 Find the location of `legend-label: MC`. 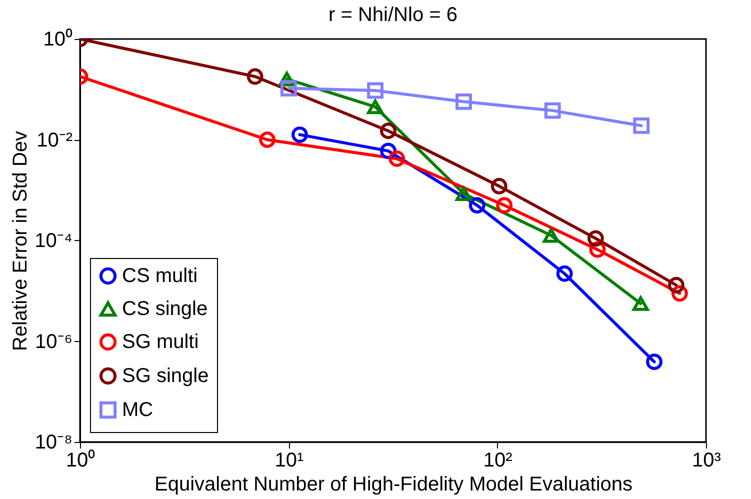

legend-label: MC is located at coordinates (138, 410).